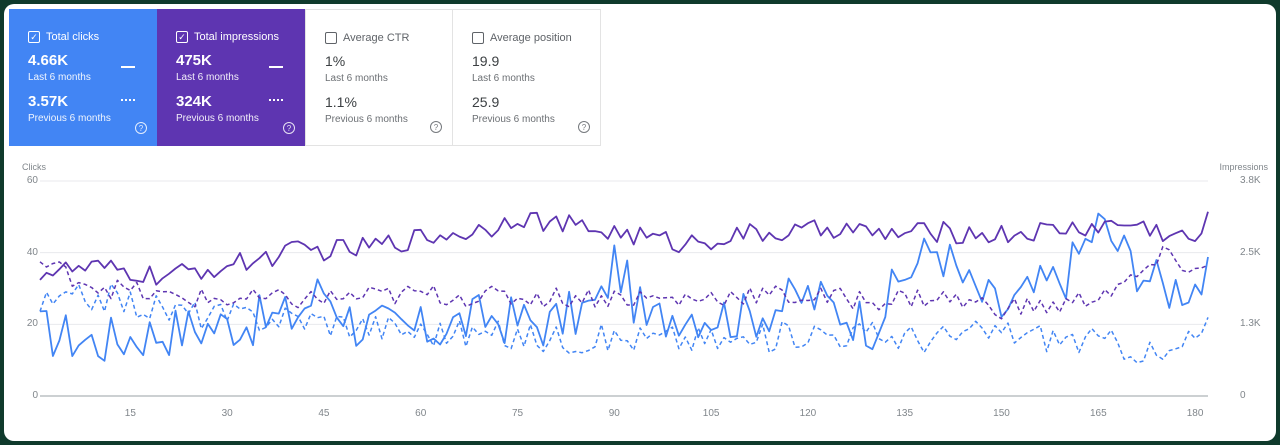 This screenshot has width=1280, height=445. I want to click on metric-value-last: 4.66K, so click(48, 60).